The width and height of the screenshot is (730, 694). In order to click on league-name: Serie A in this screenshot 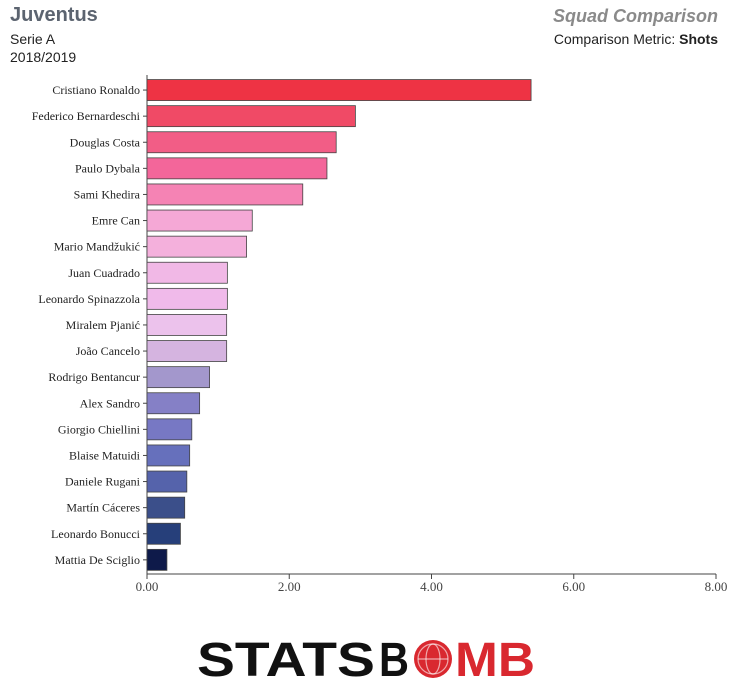, I will do `click(33, 39)`.